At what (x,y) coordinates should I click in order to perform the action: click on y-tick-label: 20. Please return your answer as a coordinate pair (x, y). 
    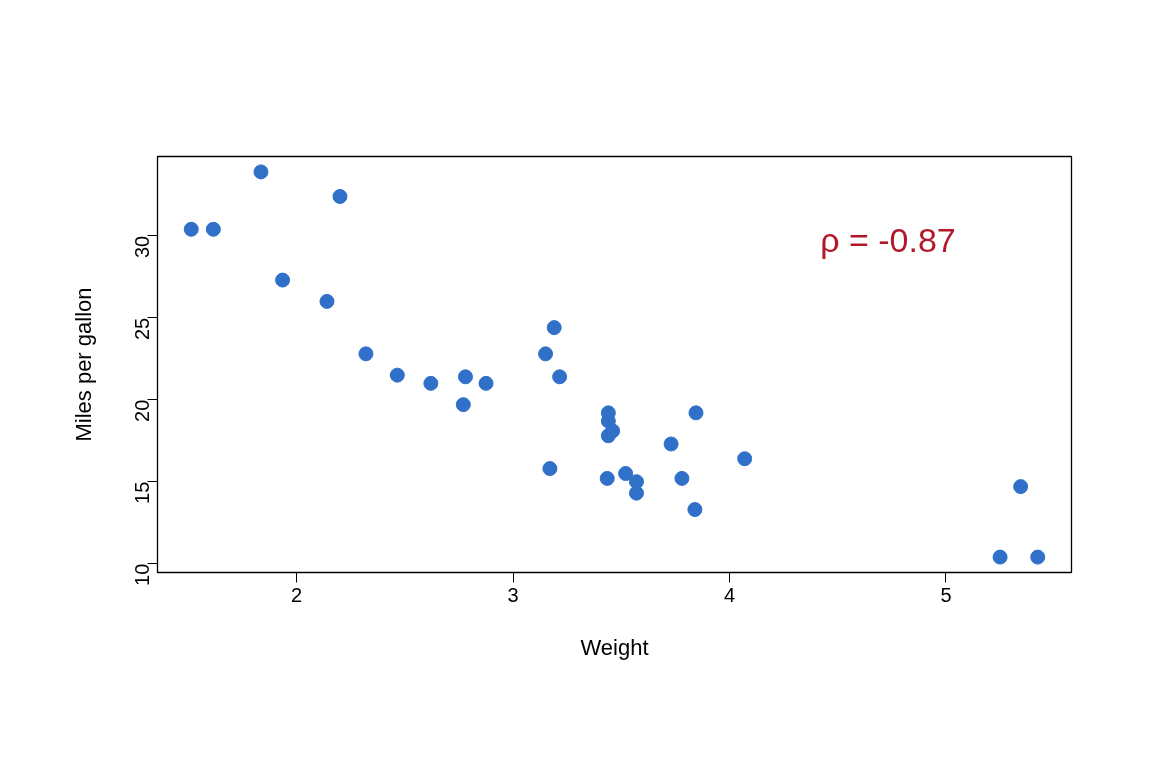
    Looking at the image, I should click on (142, 410).